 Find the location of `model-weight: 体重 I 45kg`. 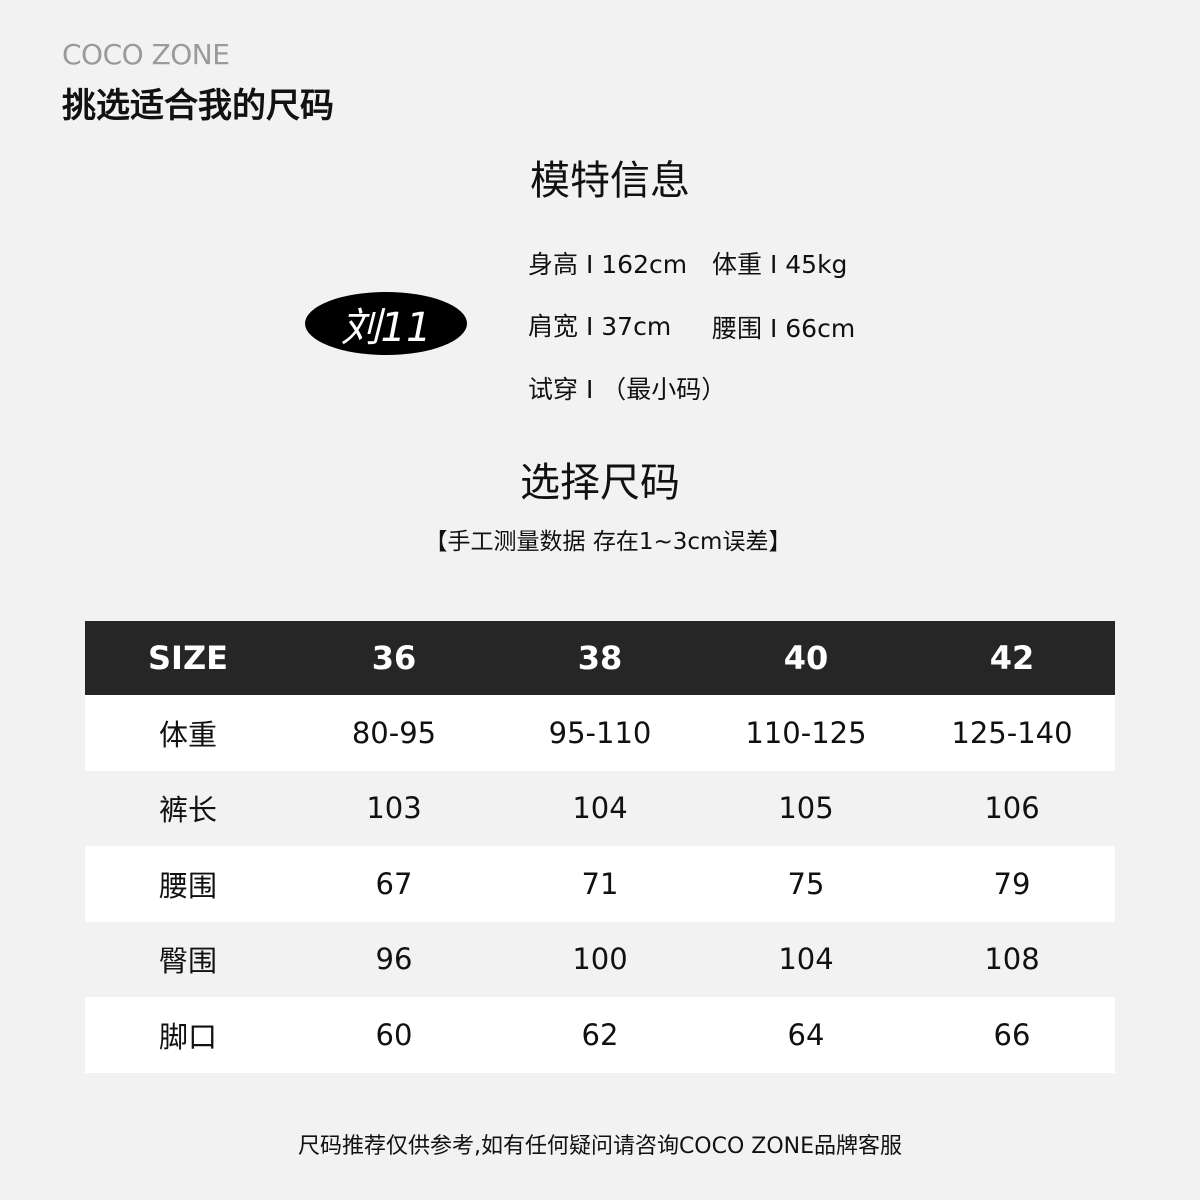

model-weight: 体重 I 45kg is located at coordinates (780, 264).